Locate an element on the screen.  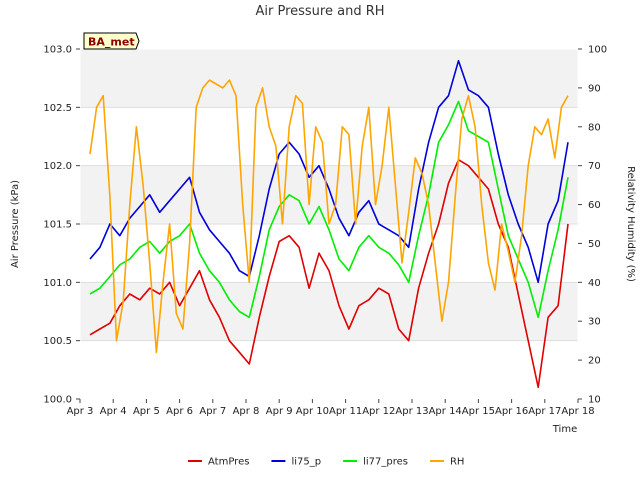
x-tick-label: Apr 5 is located at coordinates (146, 411).